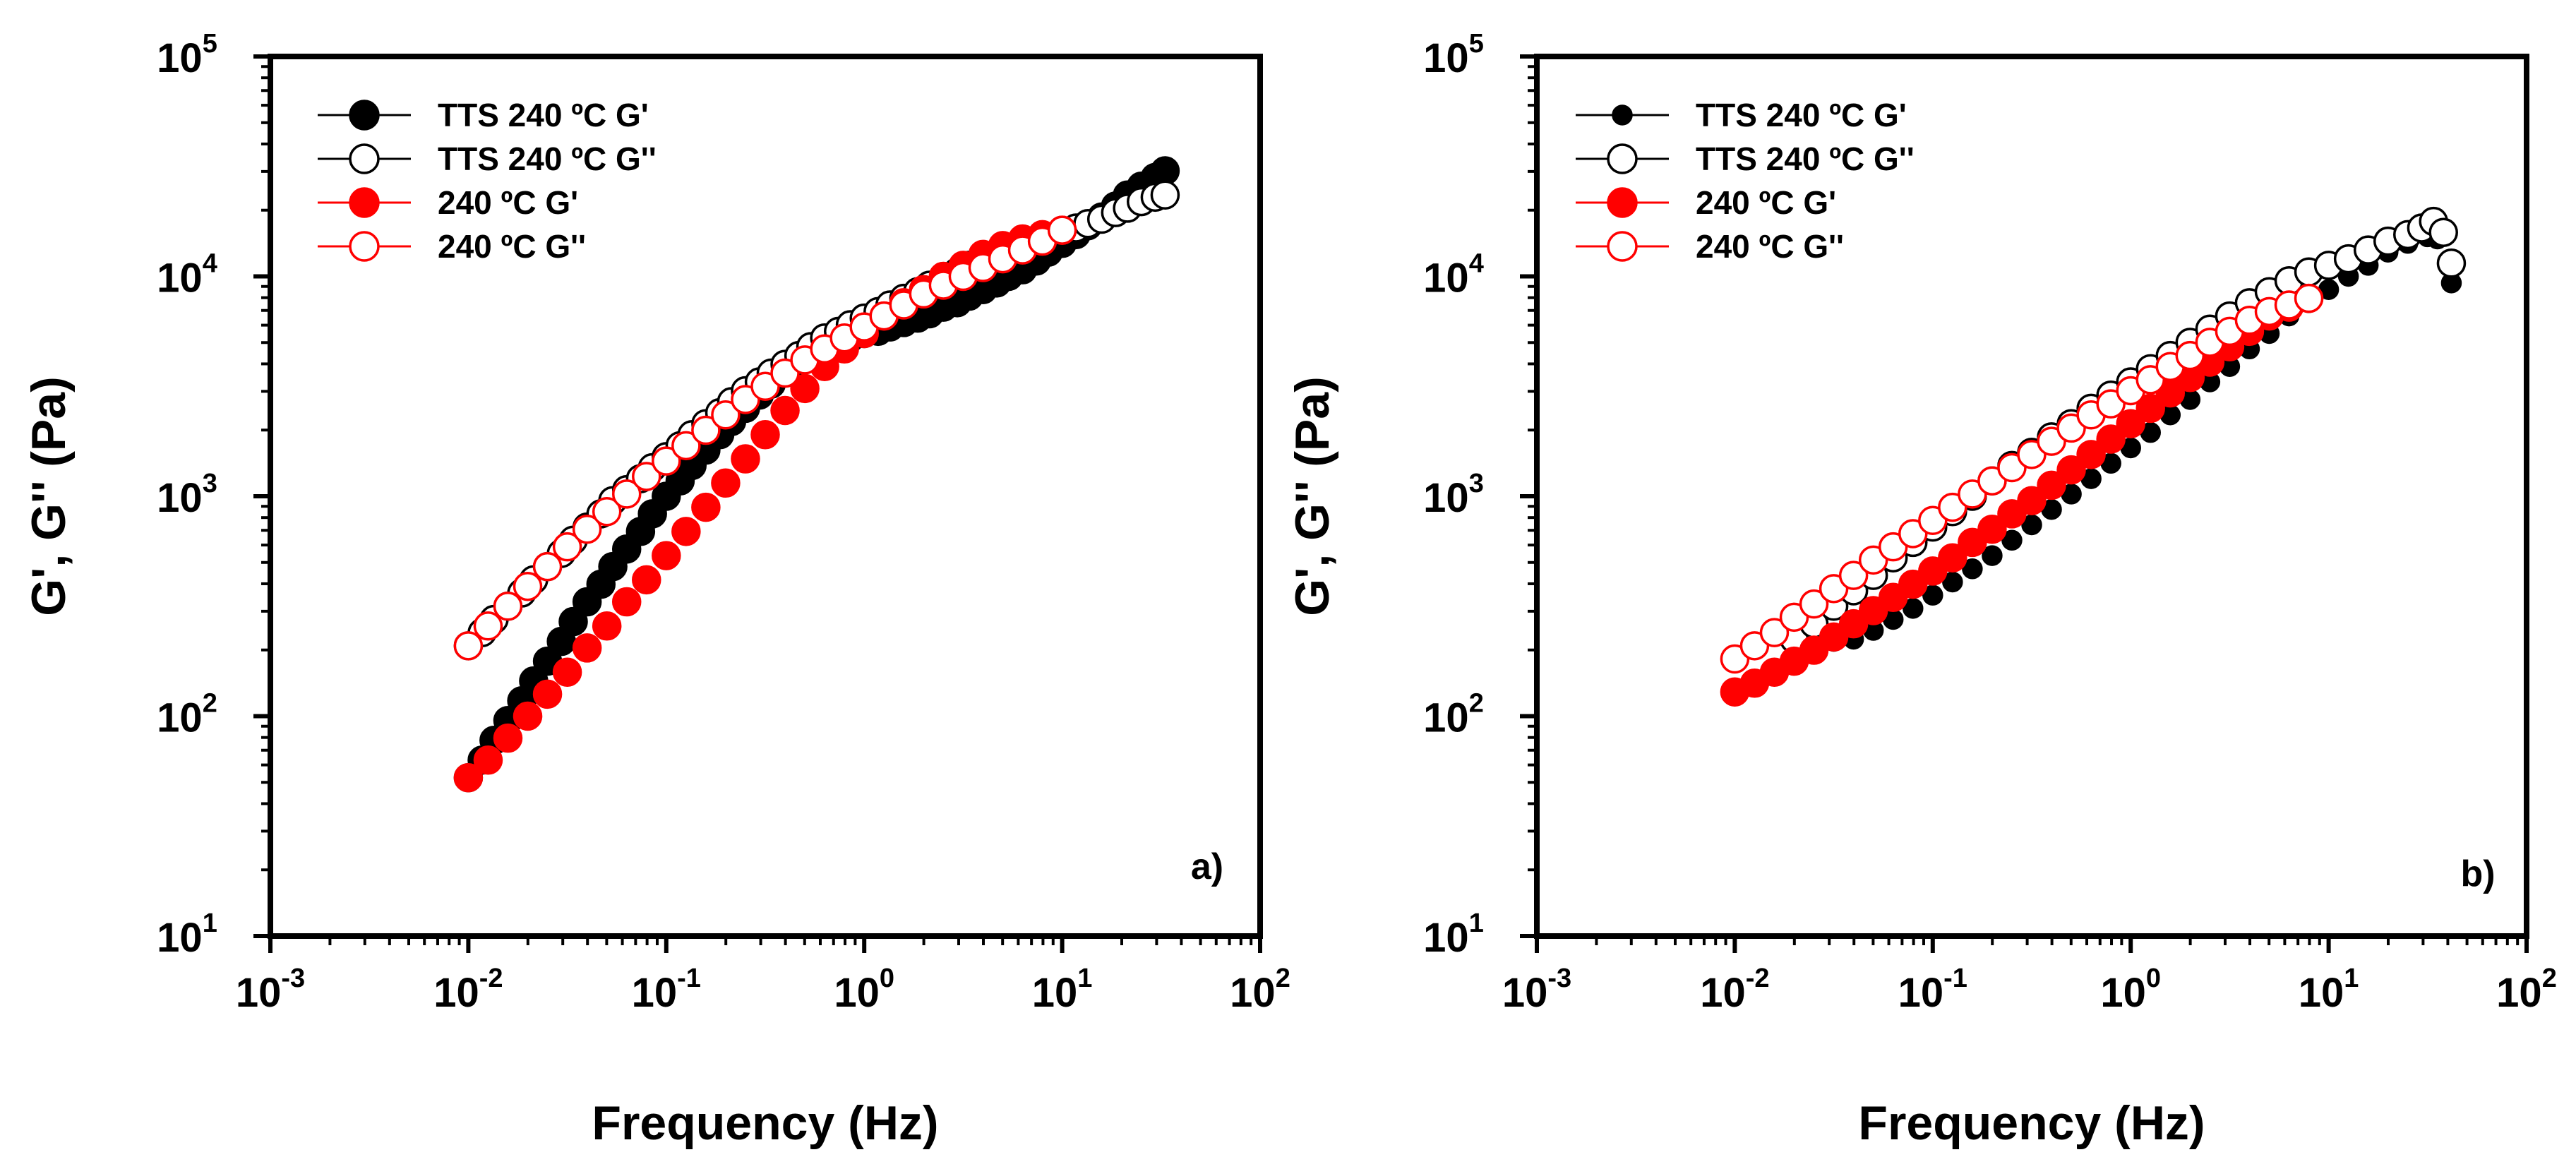 Image resolution: width=2576 pixels, height=1169 pixels. Describe the element at coordinates (1207, 867) in the screenshot. I see `panel-label: a)` at that location.